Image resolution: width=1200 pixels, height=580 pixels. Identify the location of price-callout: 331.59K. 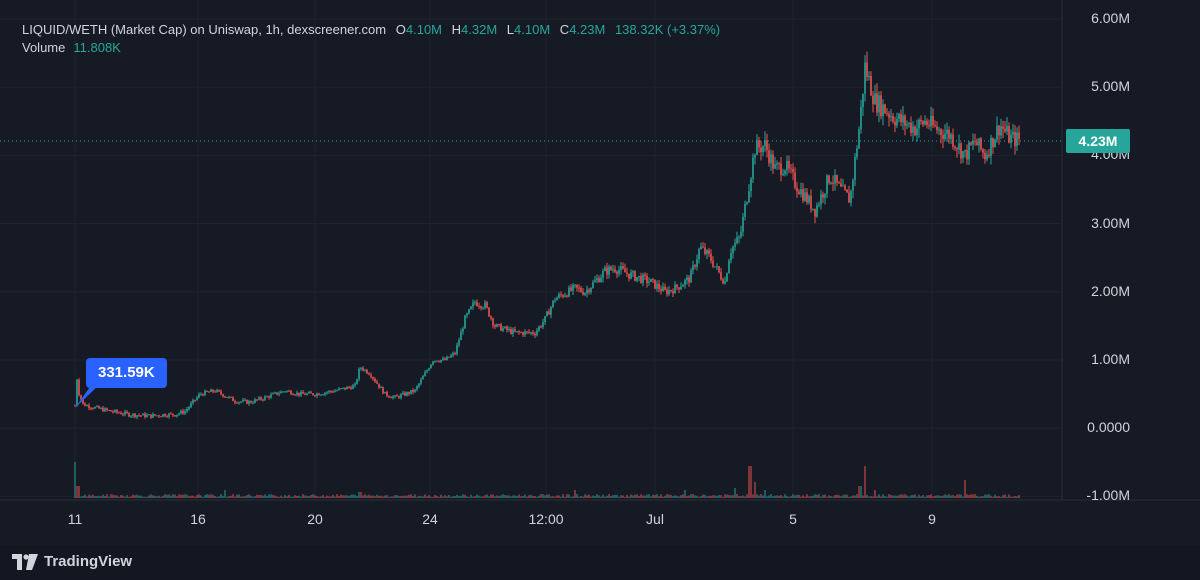
(126, 373).